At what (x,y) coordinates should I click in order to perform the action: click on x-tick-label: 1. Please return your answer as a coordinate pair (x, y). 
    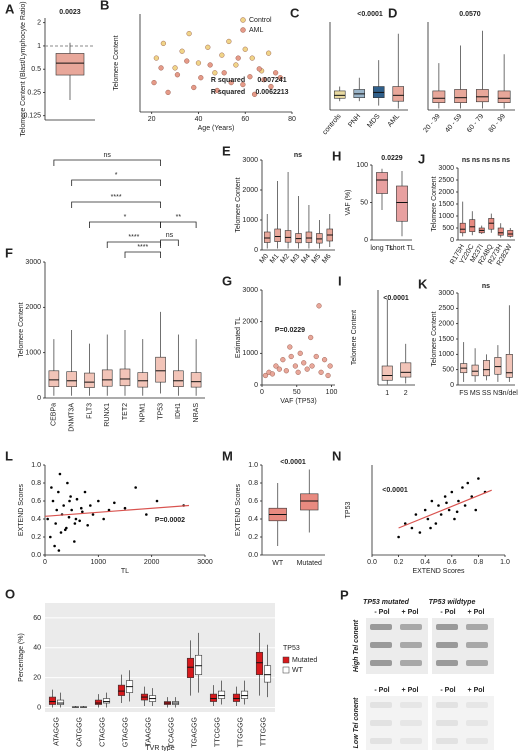
    Looking at the image, I should click on (387, 393).